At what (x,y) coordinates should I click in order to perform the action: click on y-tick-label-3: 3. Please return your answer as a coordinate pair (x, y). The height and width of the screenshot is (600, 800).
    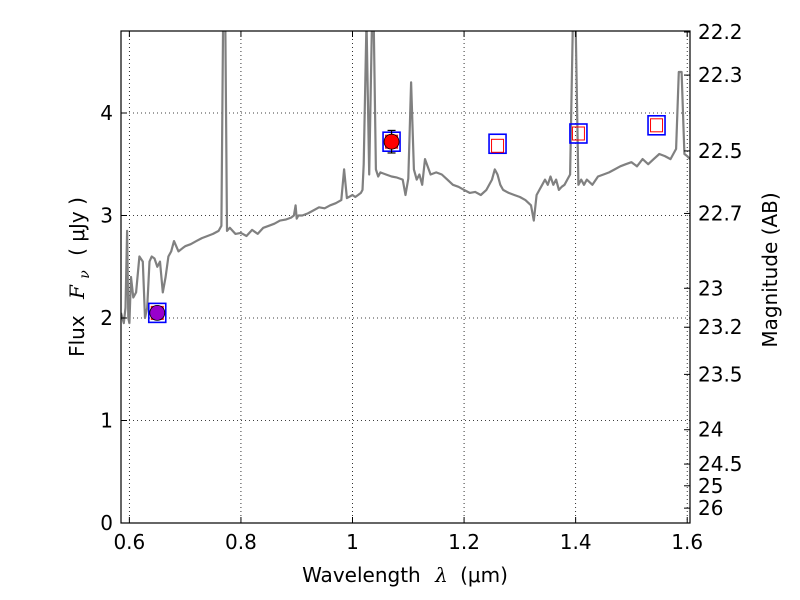
    Looking at the image, I should click on (106, 216).